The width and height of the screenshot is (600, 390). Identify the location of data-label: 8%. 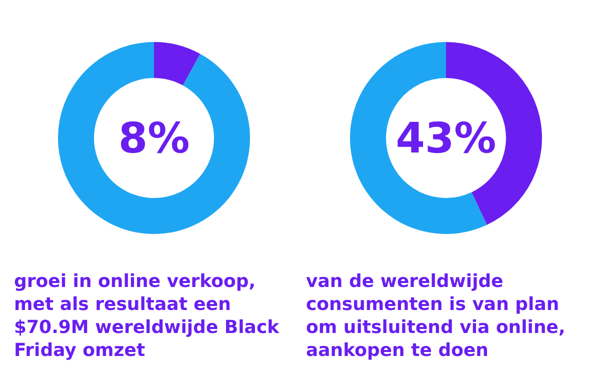
(154, 138).